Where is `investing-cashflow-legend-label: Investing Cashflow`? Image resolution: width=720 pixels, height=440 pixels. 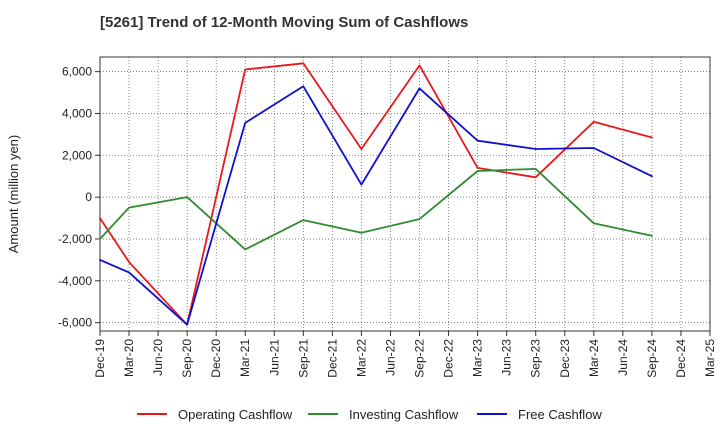
investing-cashflow-legend-label: Investing Cashflow is located at coordinates (404, 414).